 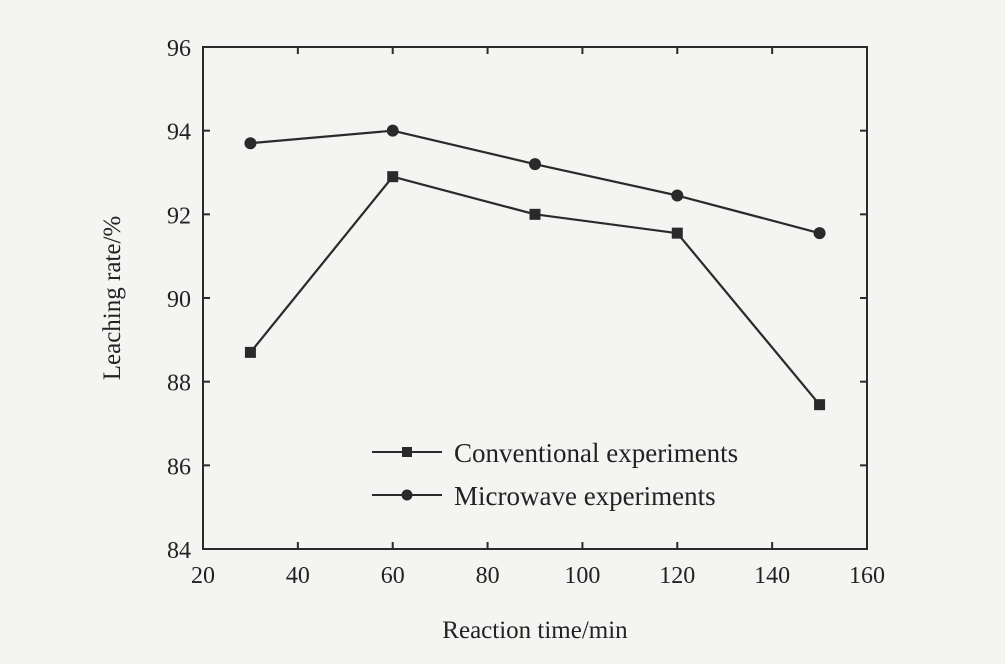 What do you see at coordinates (179, 216) in the screenshot?
I see `y-tick-label: 92` at bounding box center [179, 216].